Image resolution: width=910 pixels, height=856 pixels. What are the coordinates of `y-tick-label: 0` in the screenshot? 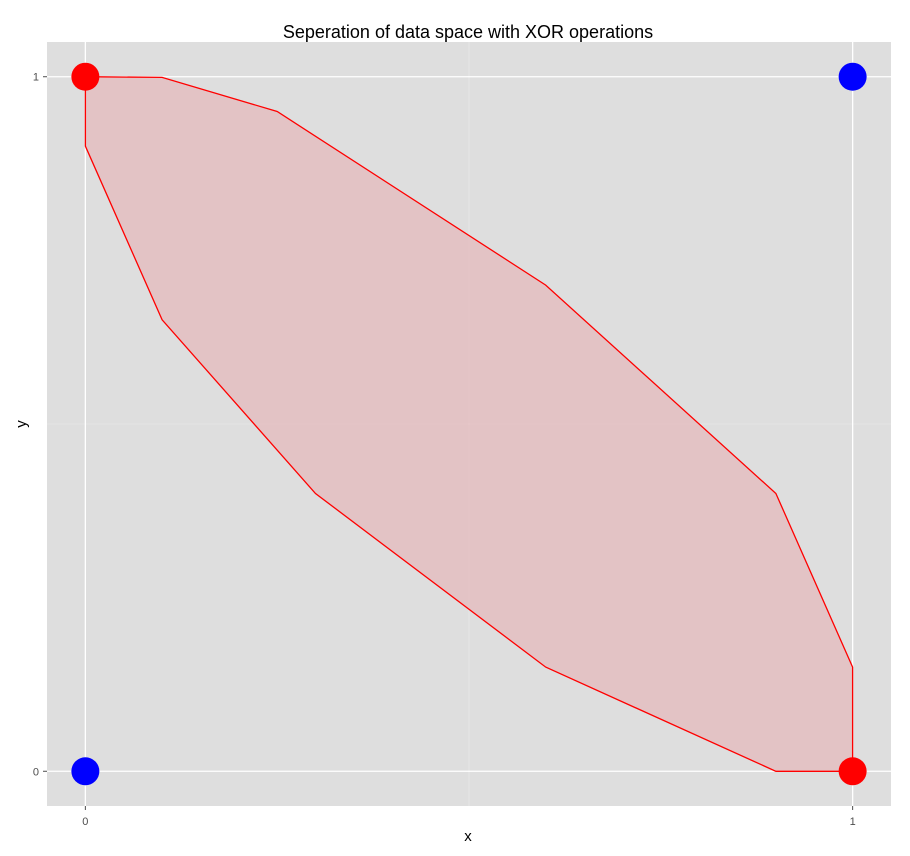 It's located at (36, 772).